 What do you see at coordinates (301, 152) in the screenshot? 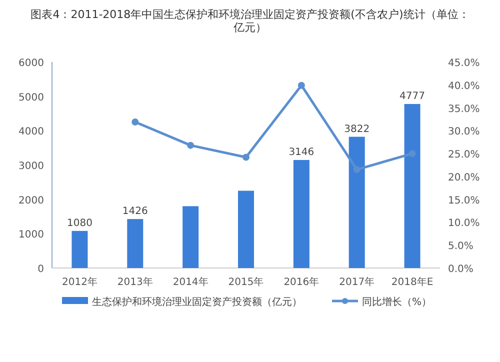
I see `data-label: 3146` at bounding box center [301, 152].